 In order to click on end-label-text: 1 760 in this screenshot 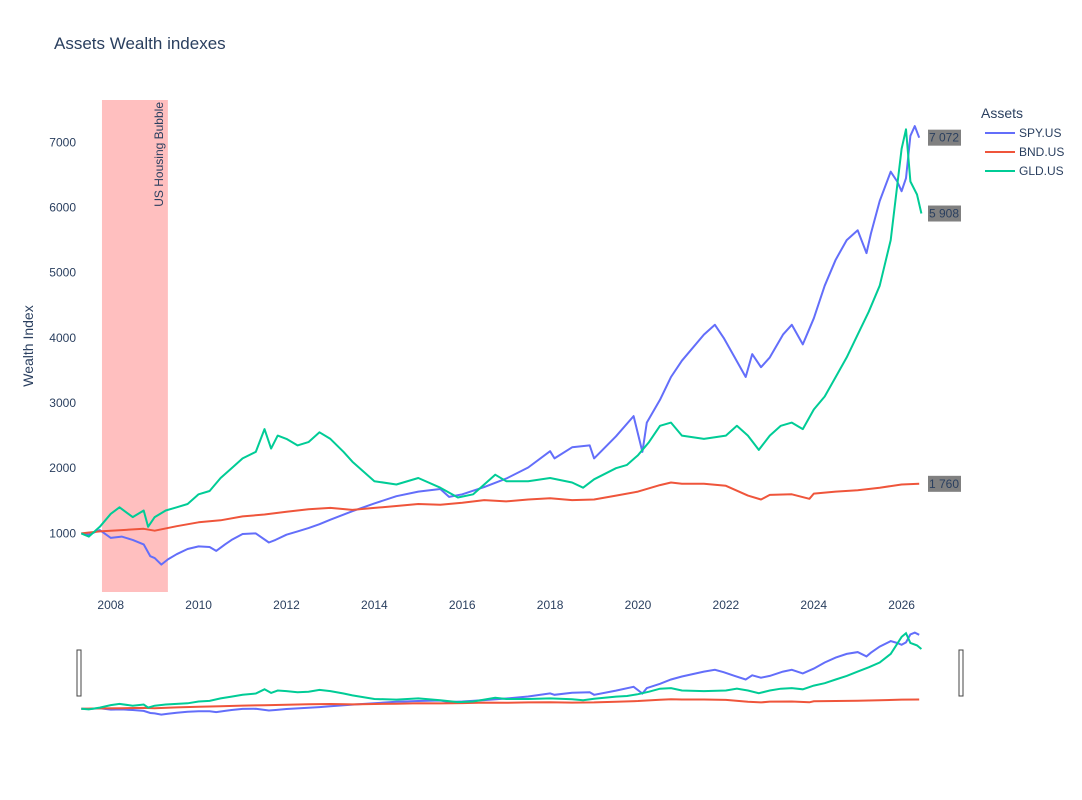, I will do `click(944, 484)`.